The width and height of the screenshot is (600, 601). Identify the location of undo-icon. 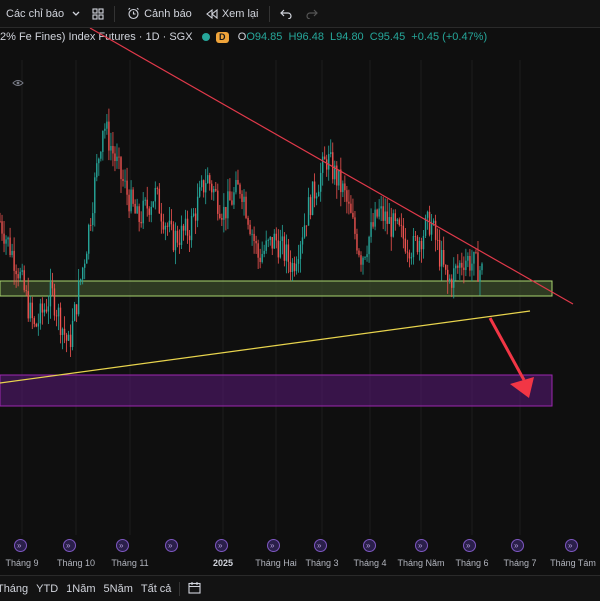
(285, 13).